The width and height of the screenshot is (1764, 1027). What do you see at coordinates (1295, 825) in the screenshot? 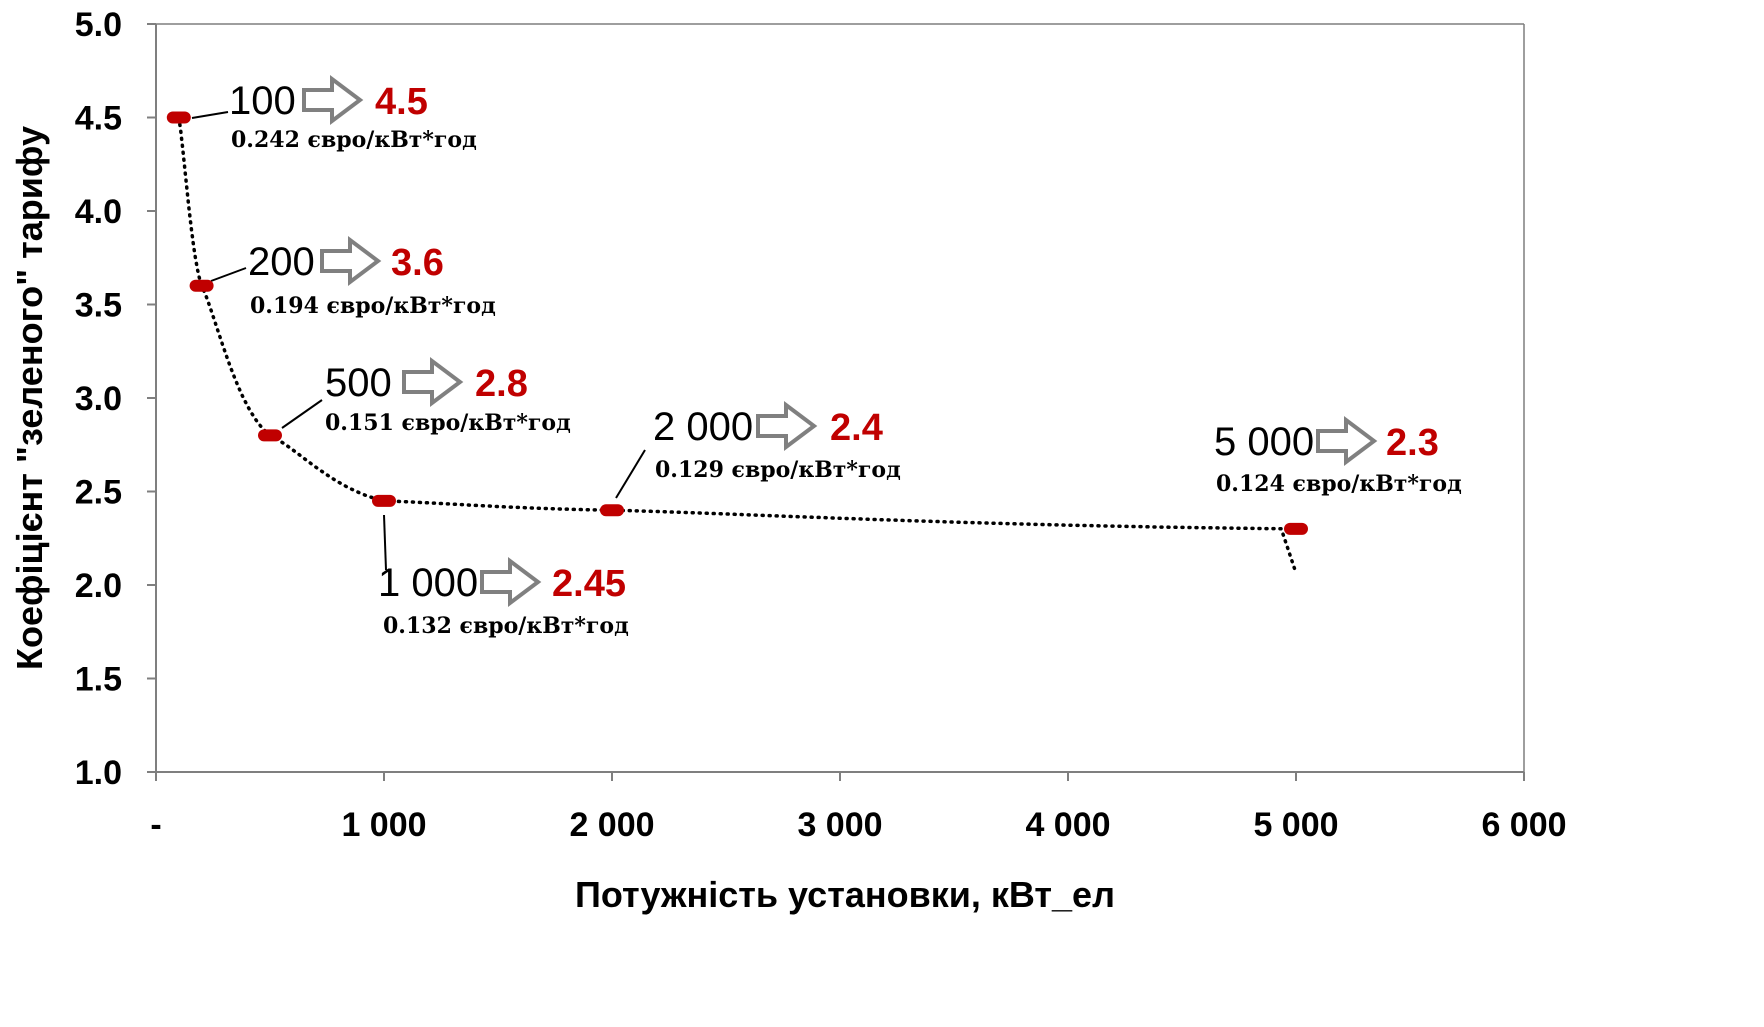
I see `x-tick-label: 5 000` at bounding box center [1295, 825].